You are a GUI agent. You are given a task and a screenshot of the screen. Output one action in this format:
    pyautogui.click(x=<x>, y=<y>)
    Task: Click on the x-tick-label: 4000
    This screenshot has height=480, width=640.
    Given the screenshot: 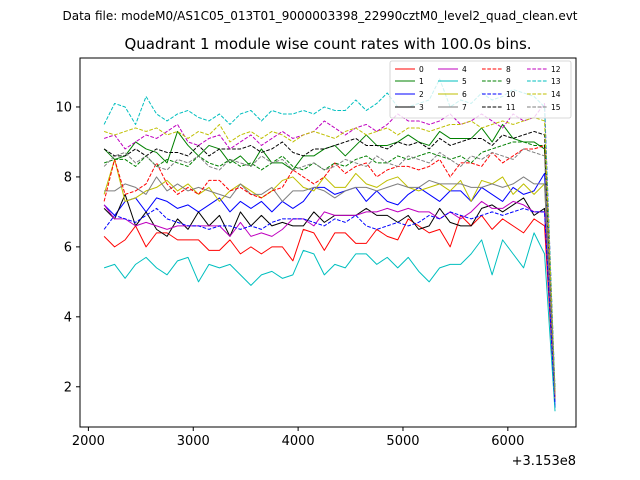 What is the action you would take?
    pyautogui.click(x=298, y=441)
    